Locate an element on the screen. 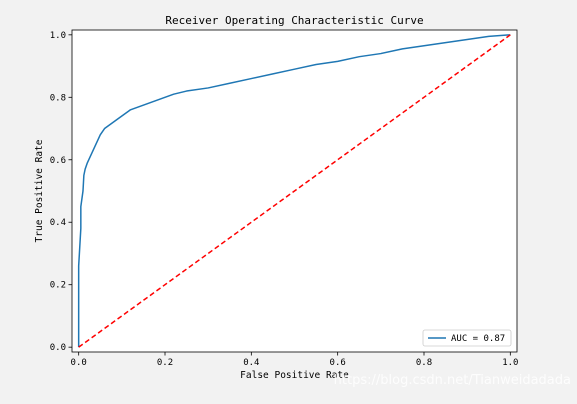  x-axis-ticks: 0.0 0.2 0.4 0.6 0.8 1.0 is located at coordinates (294, 360).